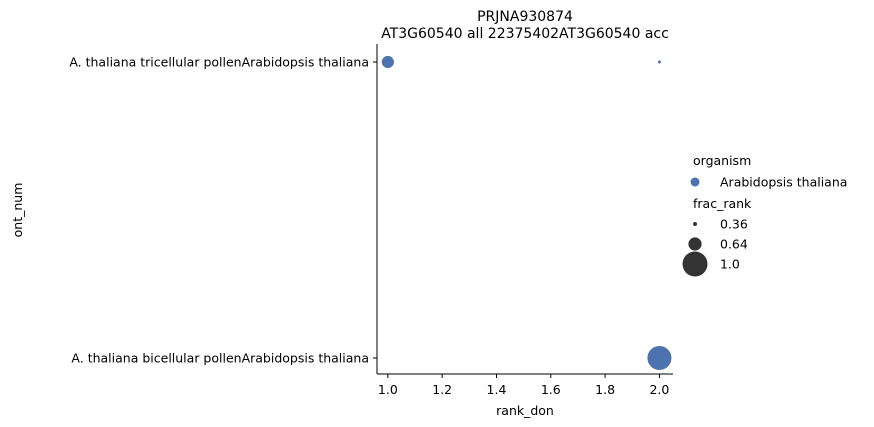 This screenshot has height=427, width=874. Describe the element at coordinates (17, 210) in the screenshot. I see `y-axis-label: ont_num` at that location.